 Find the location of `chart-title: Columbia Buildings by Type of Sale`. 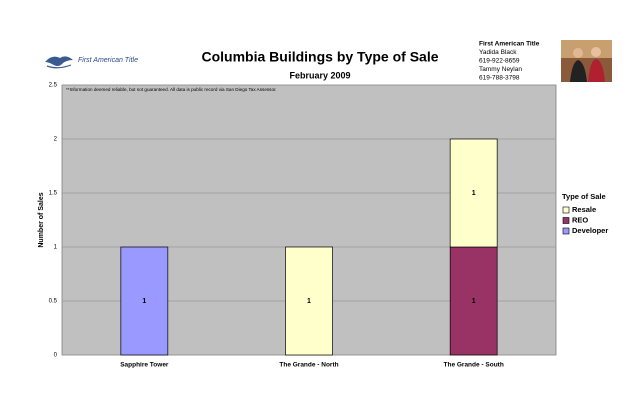

chart-title: Columbia Buildings by Type of Sale is located at coordinates (320, 57).